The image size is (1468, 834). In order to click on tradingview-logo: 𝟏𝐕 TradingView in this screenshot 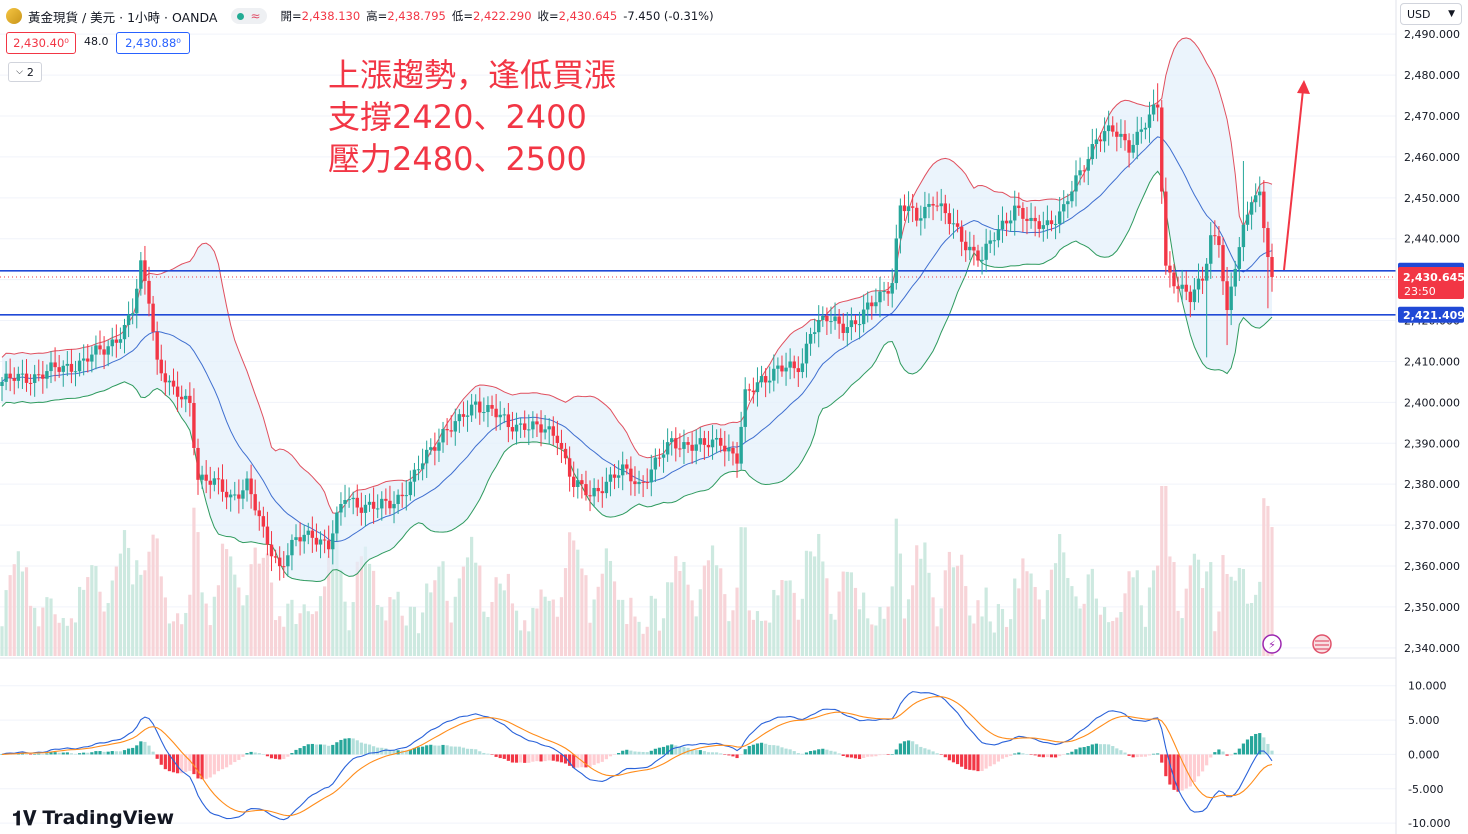, I will do `click(93, 818)`.